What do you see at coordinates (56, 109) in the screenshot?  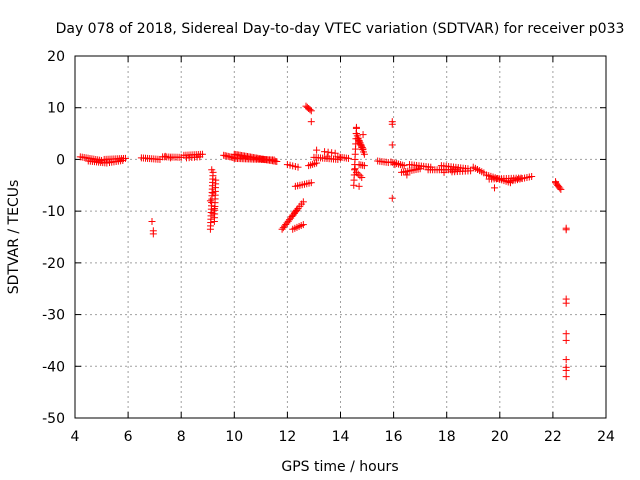 I see `y-tick-label: 10` at bounding box center [56, 109].